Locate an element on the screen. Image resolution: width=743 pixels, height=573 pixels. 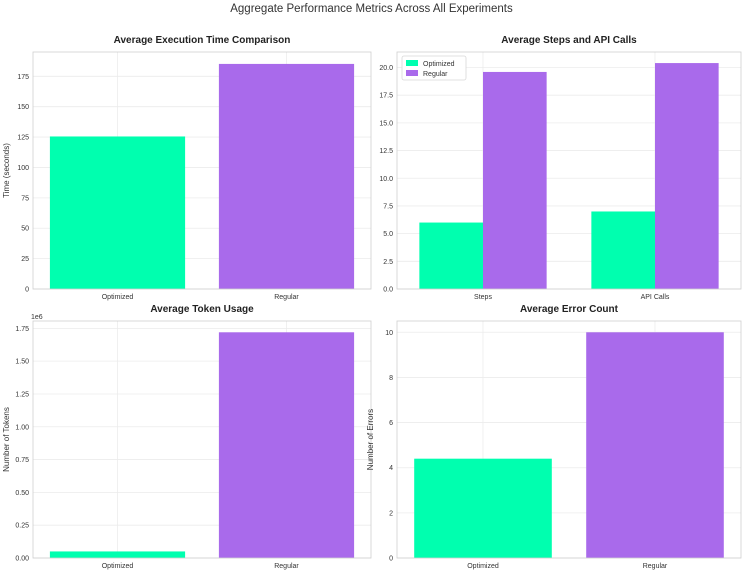
panel-title: Average Execution Time Comparison is located at coordinates (202, 40).